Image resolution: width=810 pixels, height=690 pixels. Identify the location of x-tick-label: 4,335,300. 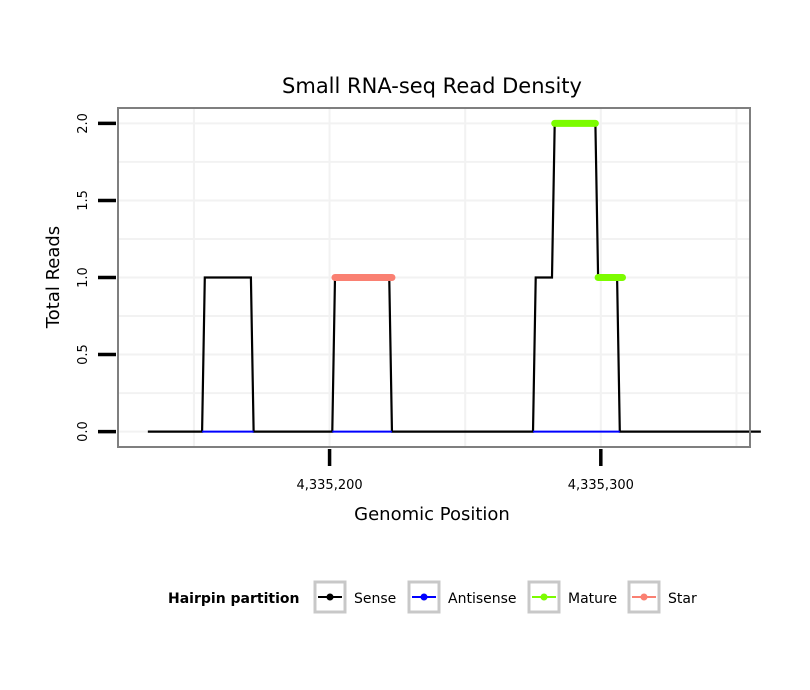
(601, 485).